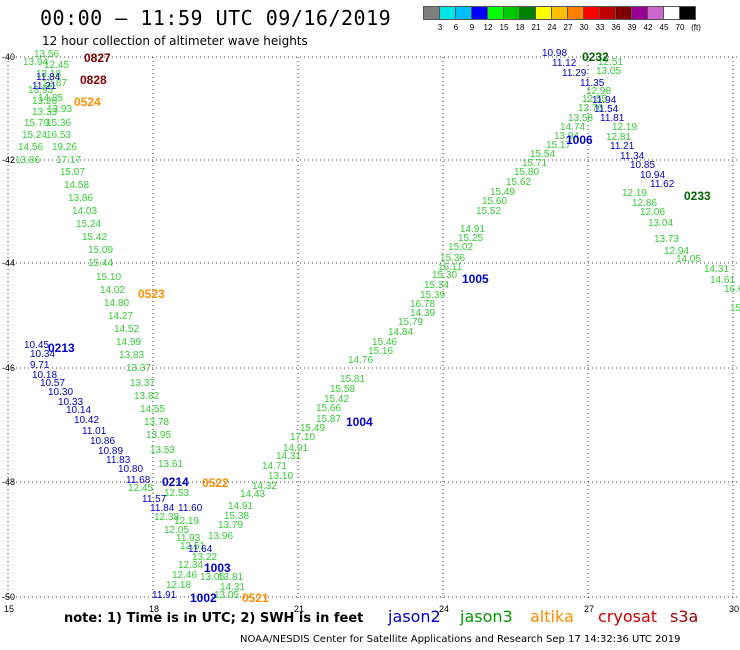 The height and width of the screenshot is (650, 740). Describe the element at coordinates (44, 112) in the screenshot. I see `wave-height-value: 13.33` at that location.